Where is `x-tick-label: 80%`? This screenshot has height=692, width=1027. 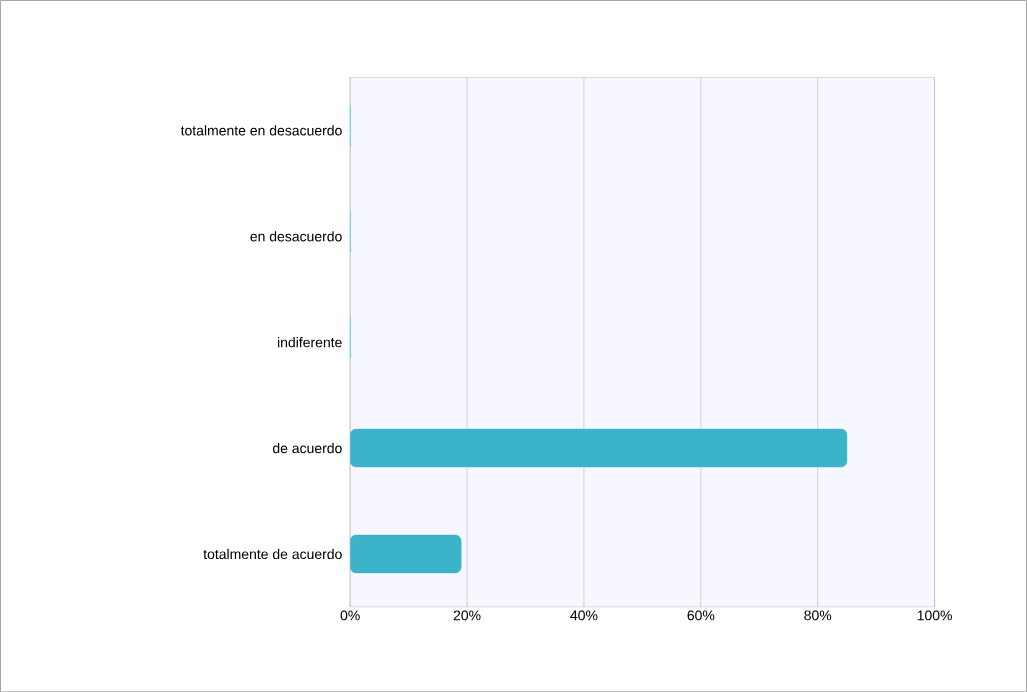
x-tick-label: 80% is located at coordinates (818, 615).